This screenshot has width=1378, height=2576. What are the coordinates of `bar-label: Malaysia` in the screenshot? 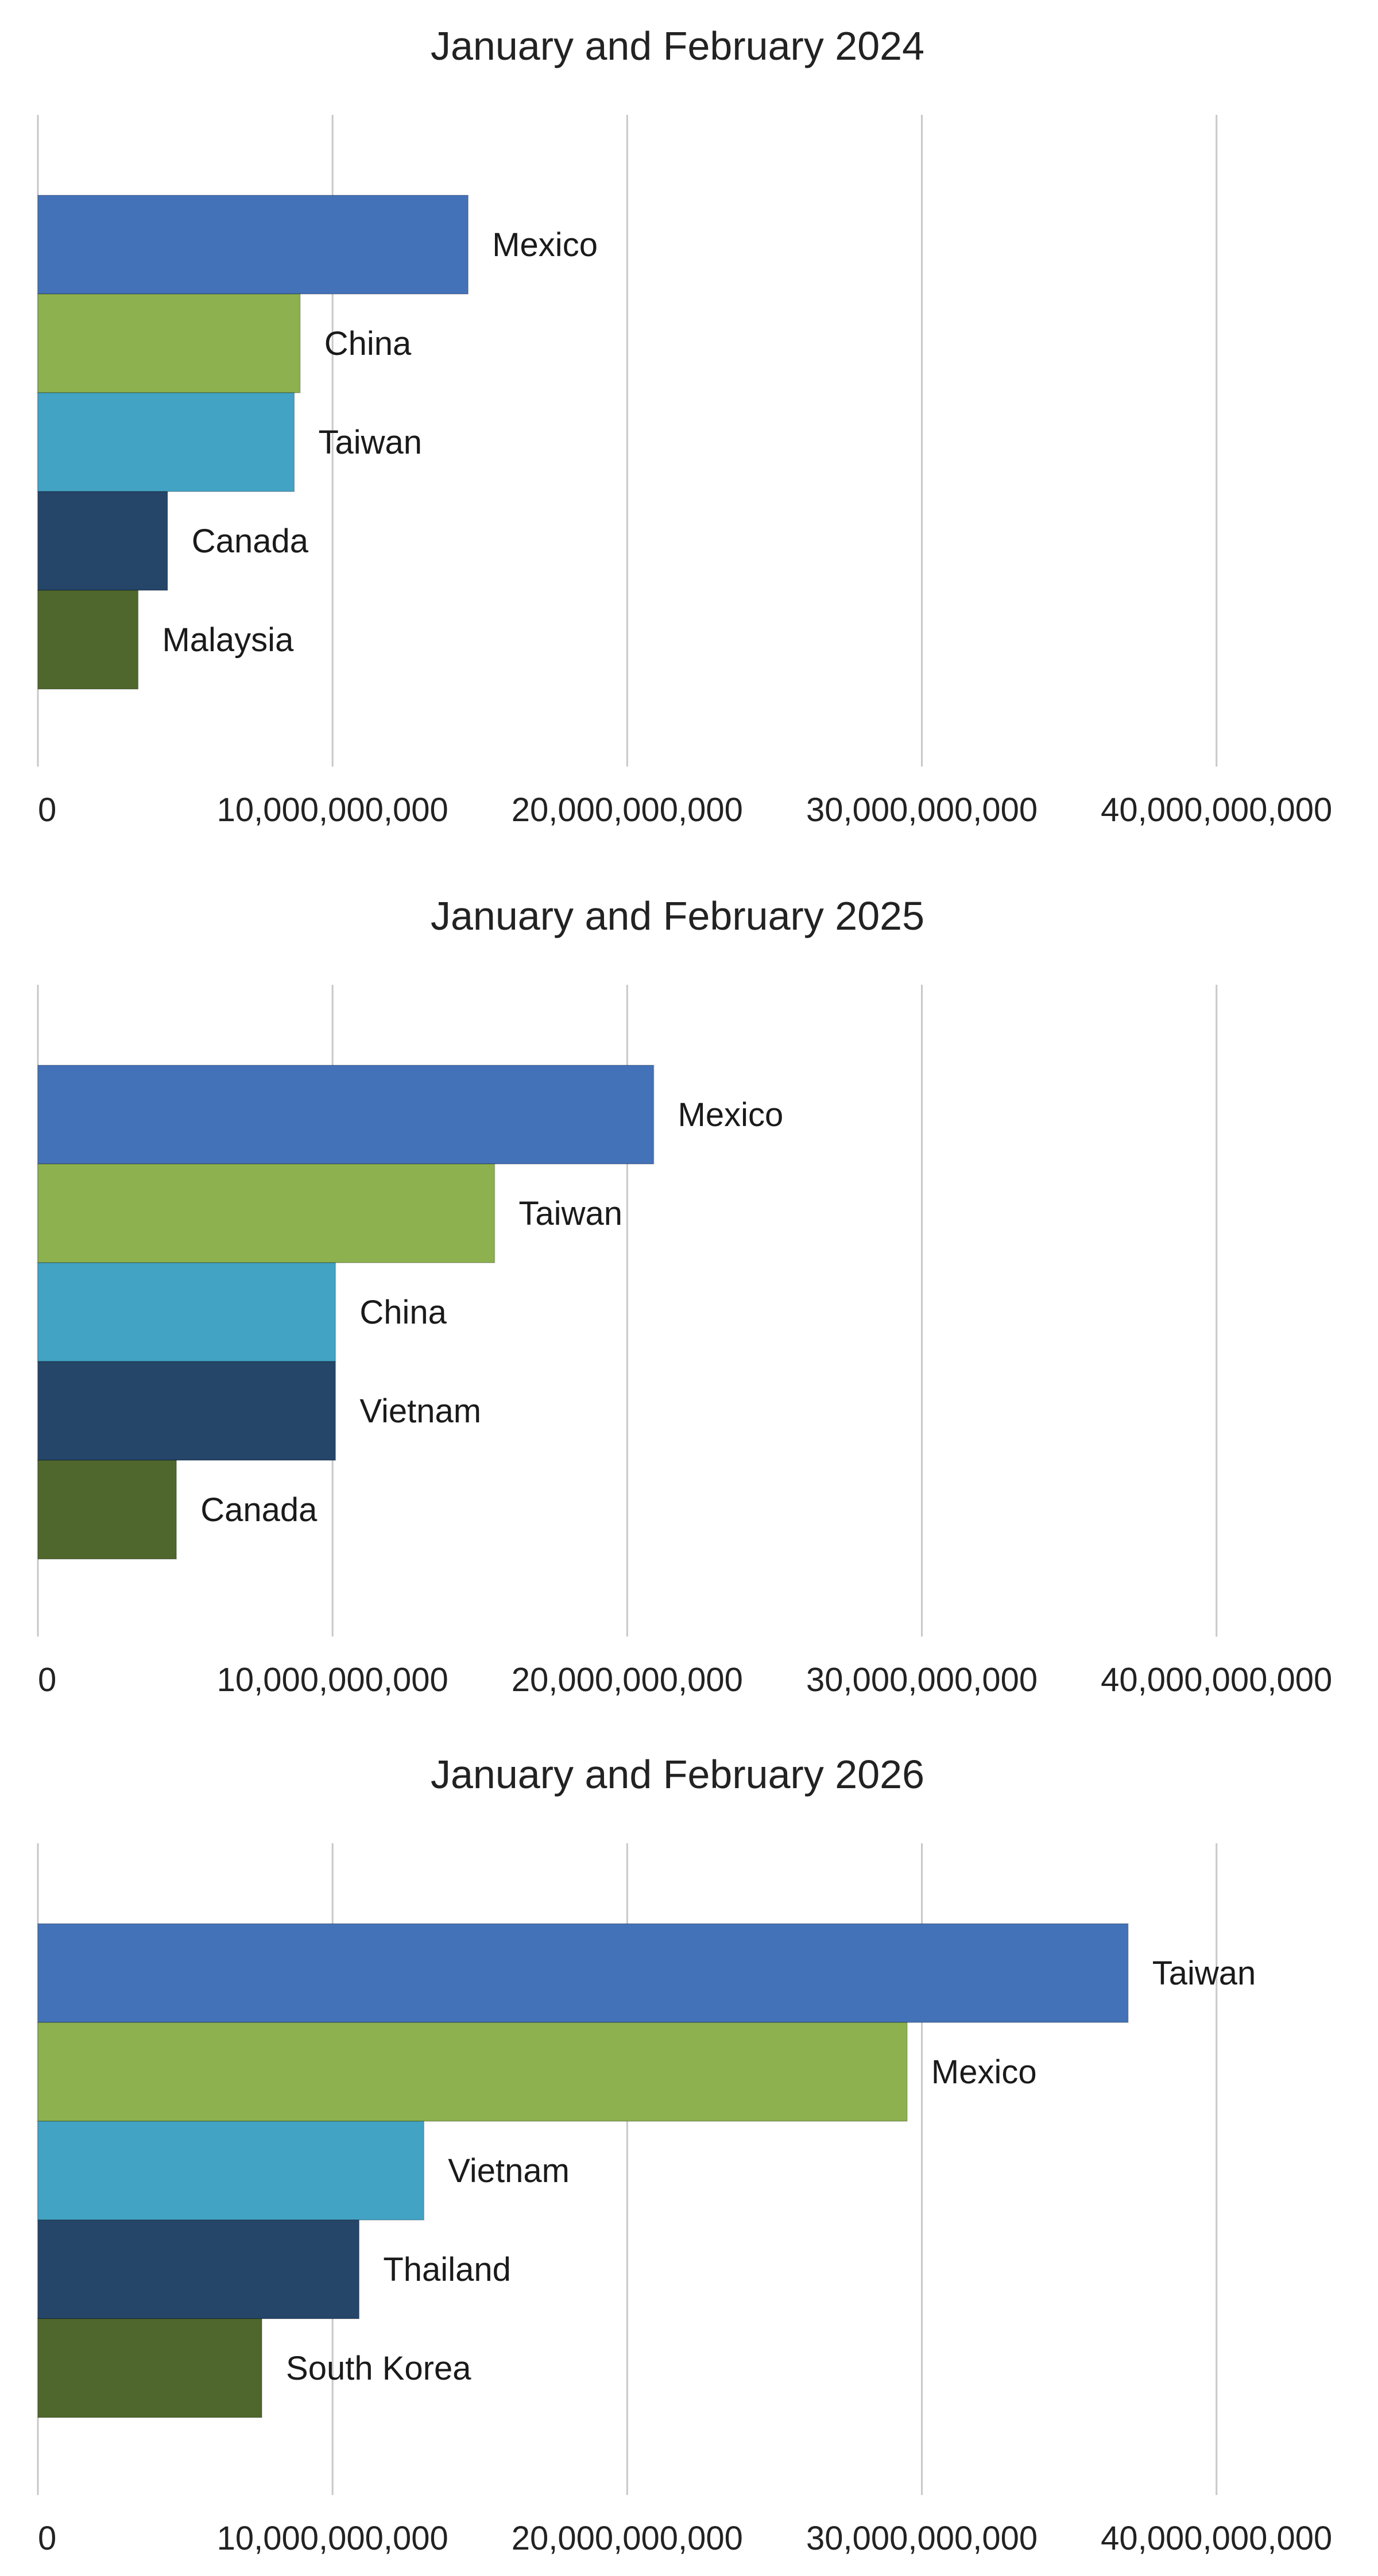 It's located at (228, 640).